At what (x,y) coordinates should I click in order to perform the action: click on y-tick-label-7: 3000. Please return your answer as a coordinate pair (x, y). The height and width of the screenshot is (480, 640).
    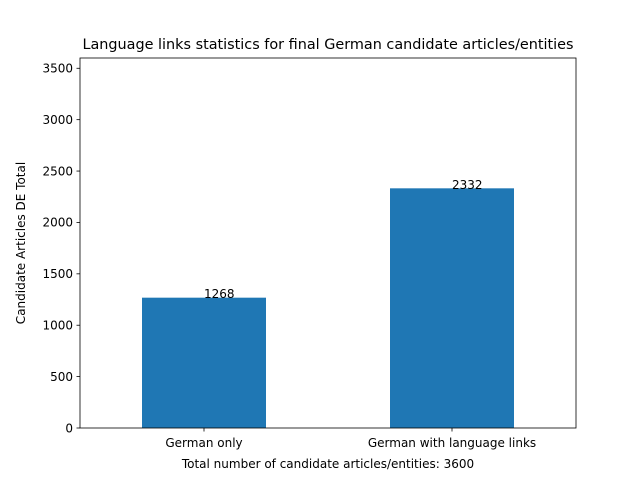
    Looking at the image, I should click on (57, 120).